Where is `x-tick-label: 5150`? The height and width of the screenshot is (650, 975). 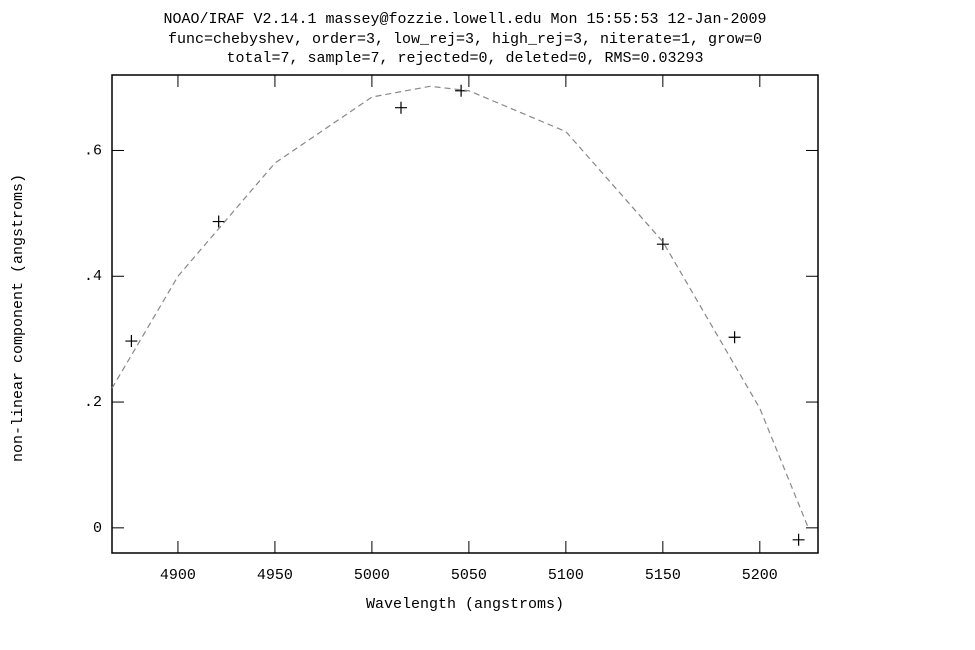 x-tick-label: 5150 is located at coordinates (663, 575).